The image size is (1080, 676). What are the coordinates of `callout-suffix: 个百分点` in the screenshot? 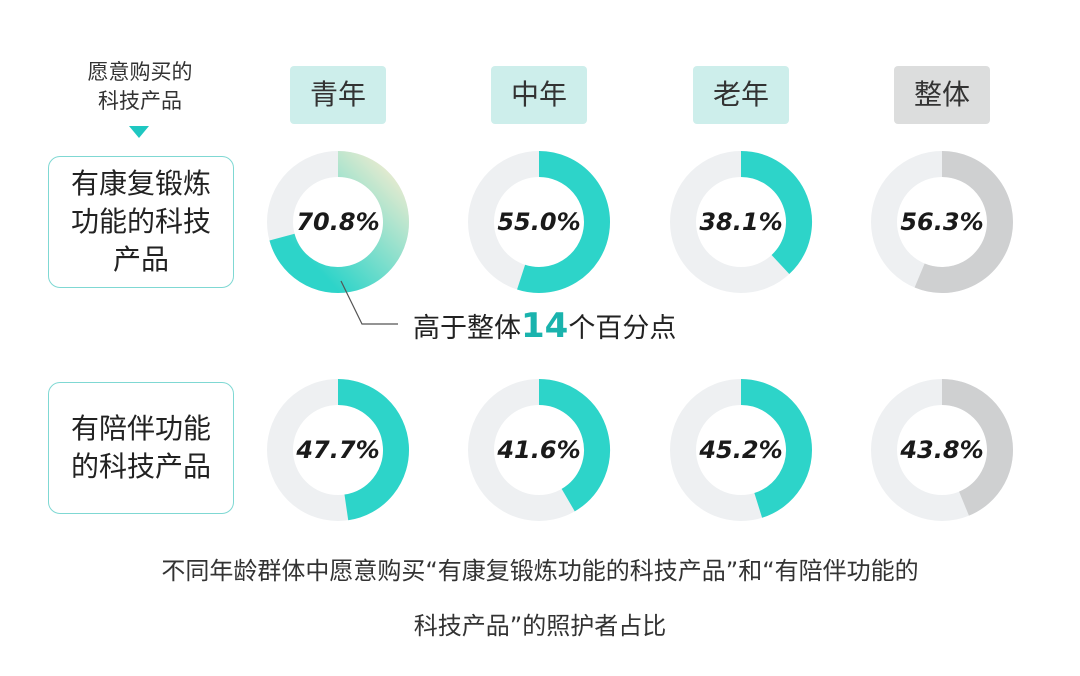 It's located at (622, 328).